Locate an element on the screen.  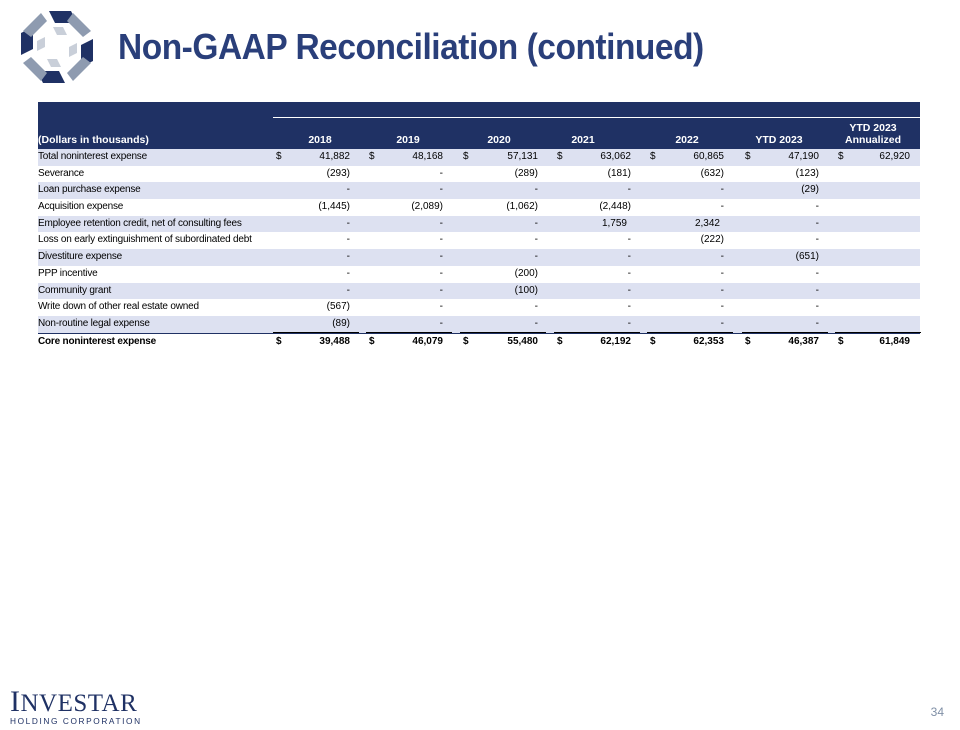
row-label: Loan purchase expense is located at coordinates (89, 190).